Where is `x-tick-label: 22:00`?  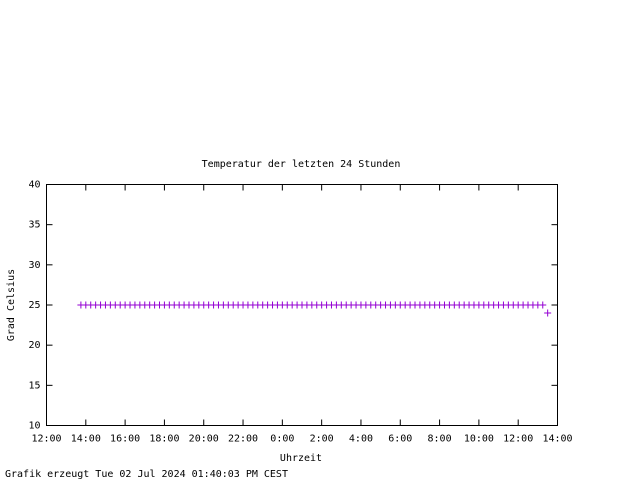
x-tick-label: 22:00 is located at coordinates (243, 439).